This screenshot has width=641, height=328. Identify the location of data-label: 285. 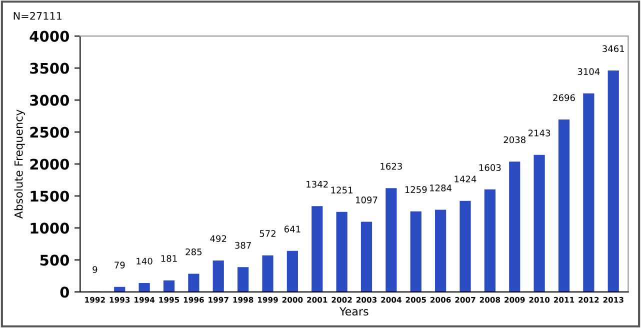
(194, 252).